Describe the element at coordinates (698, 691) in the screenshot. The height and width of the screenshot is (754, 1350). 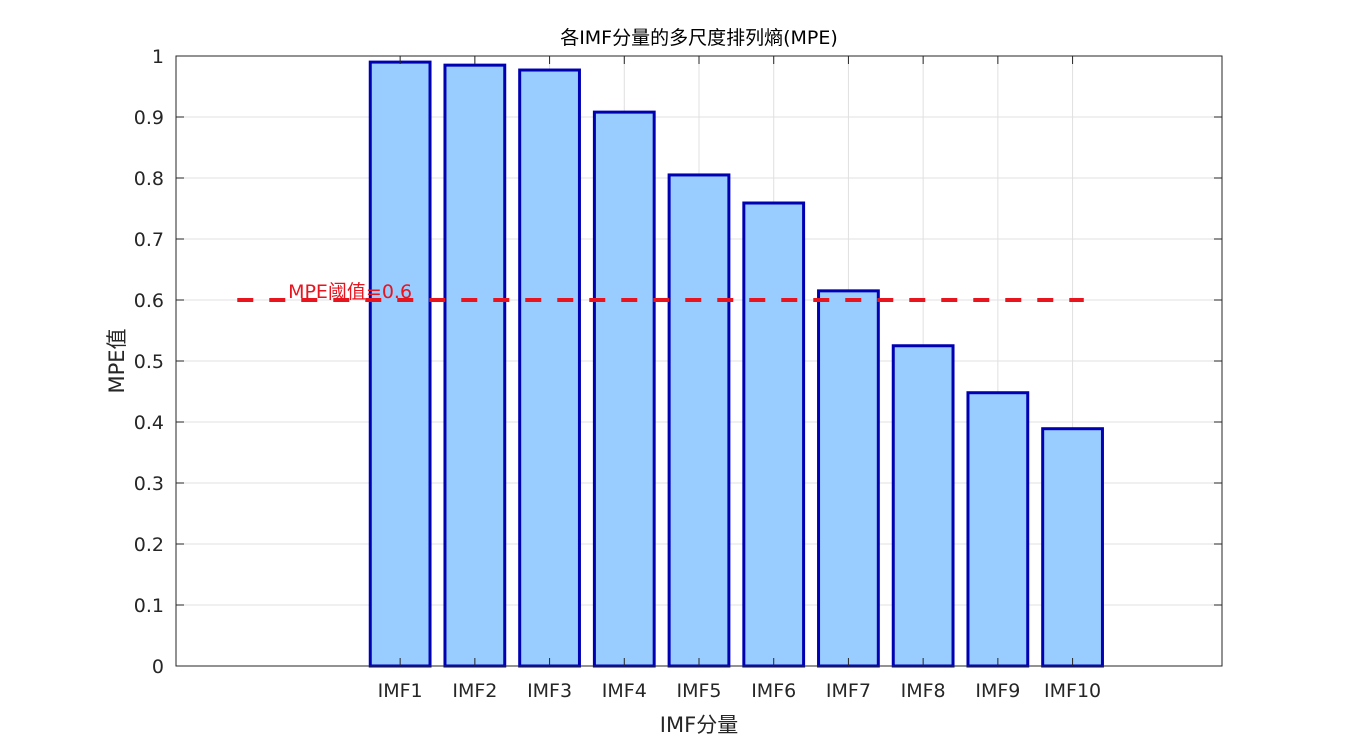
I see `x-tick-label: IMF5` at that location.